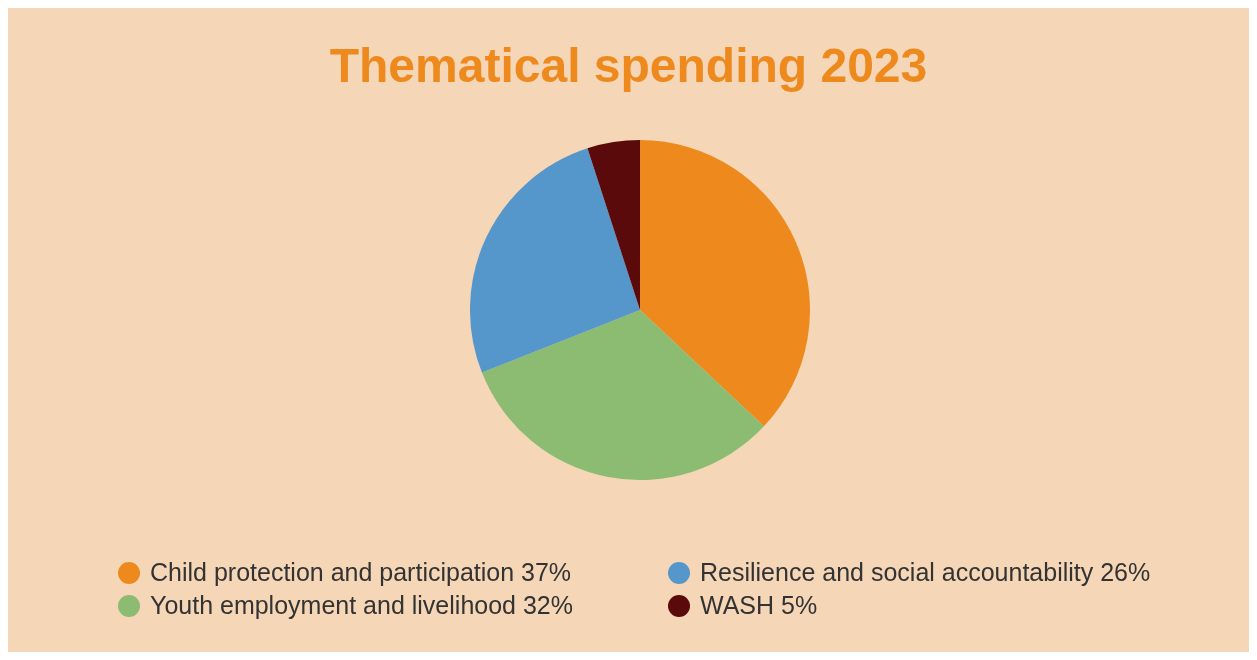 The image size is (1257, 660). I want to click on chart-title: Thematical spending 2023, so click(628, 65).